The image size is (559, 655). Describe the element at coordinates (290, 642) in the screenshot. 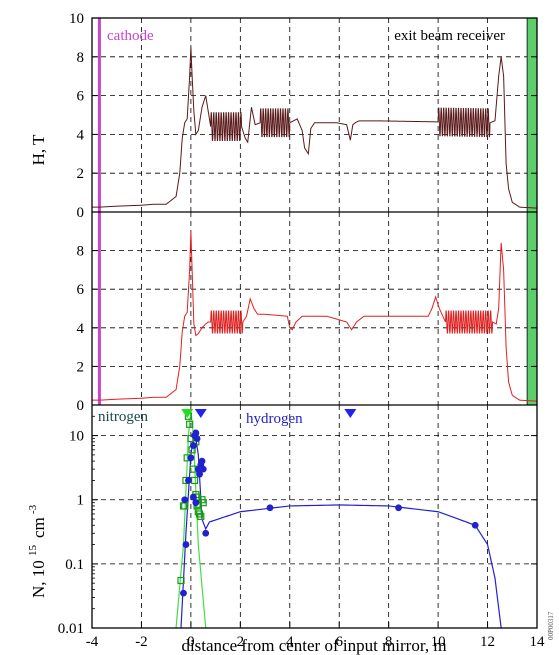

I see `x-tick-label: 4` at that location.